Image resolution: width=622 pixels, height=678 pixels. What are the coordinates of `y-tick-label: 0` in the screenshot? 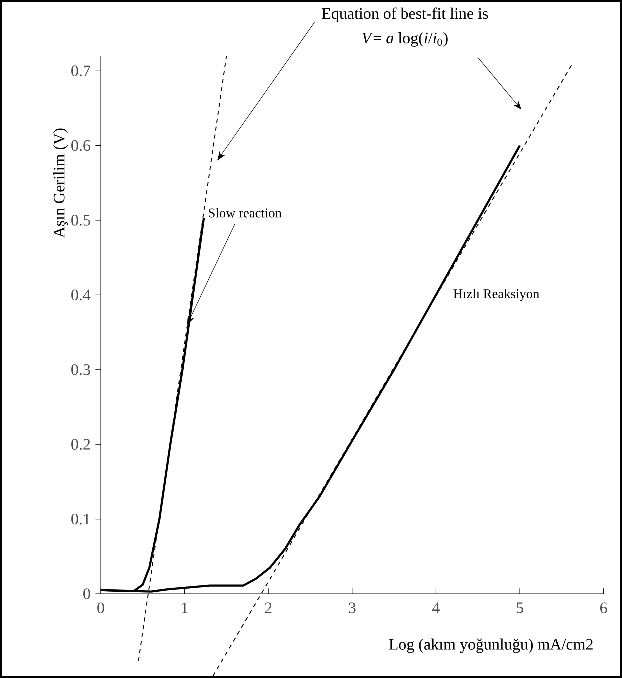 It's located at (87, 594).